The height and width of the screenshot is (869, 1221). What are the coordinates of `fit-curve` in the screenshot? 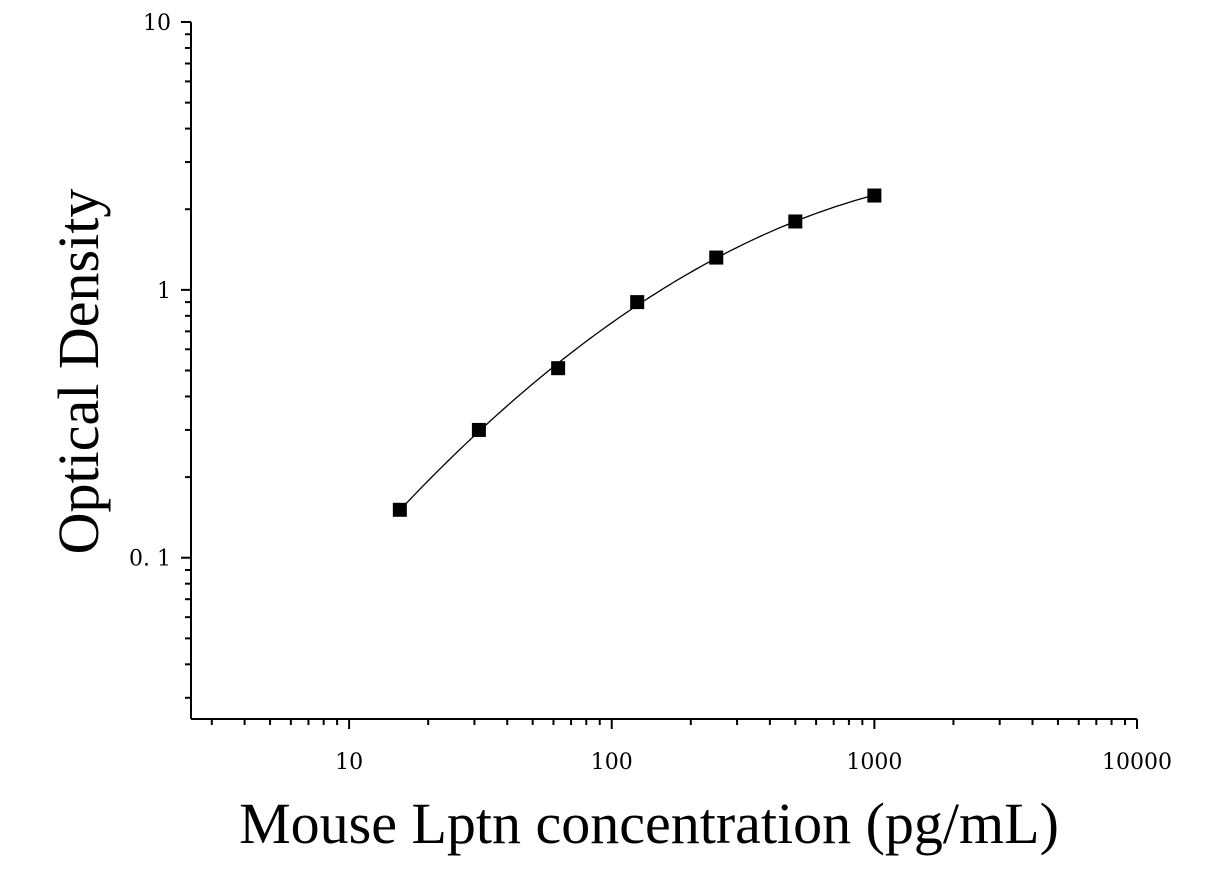 It's located at (637, 352).